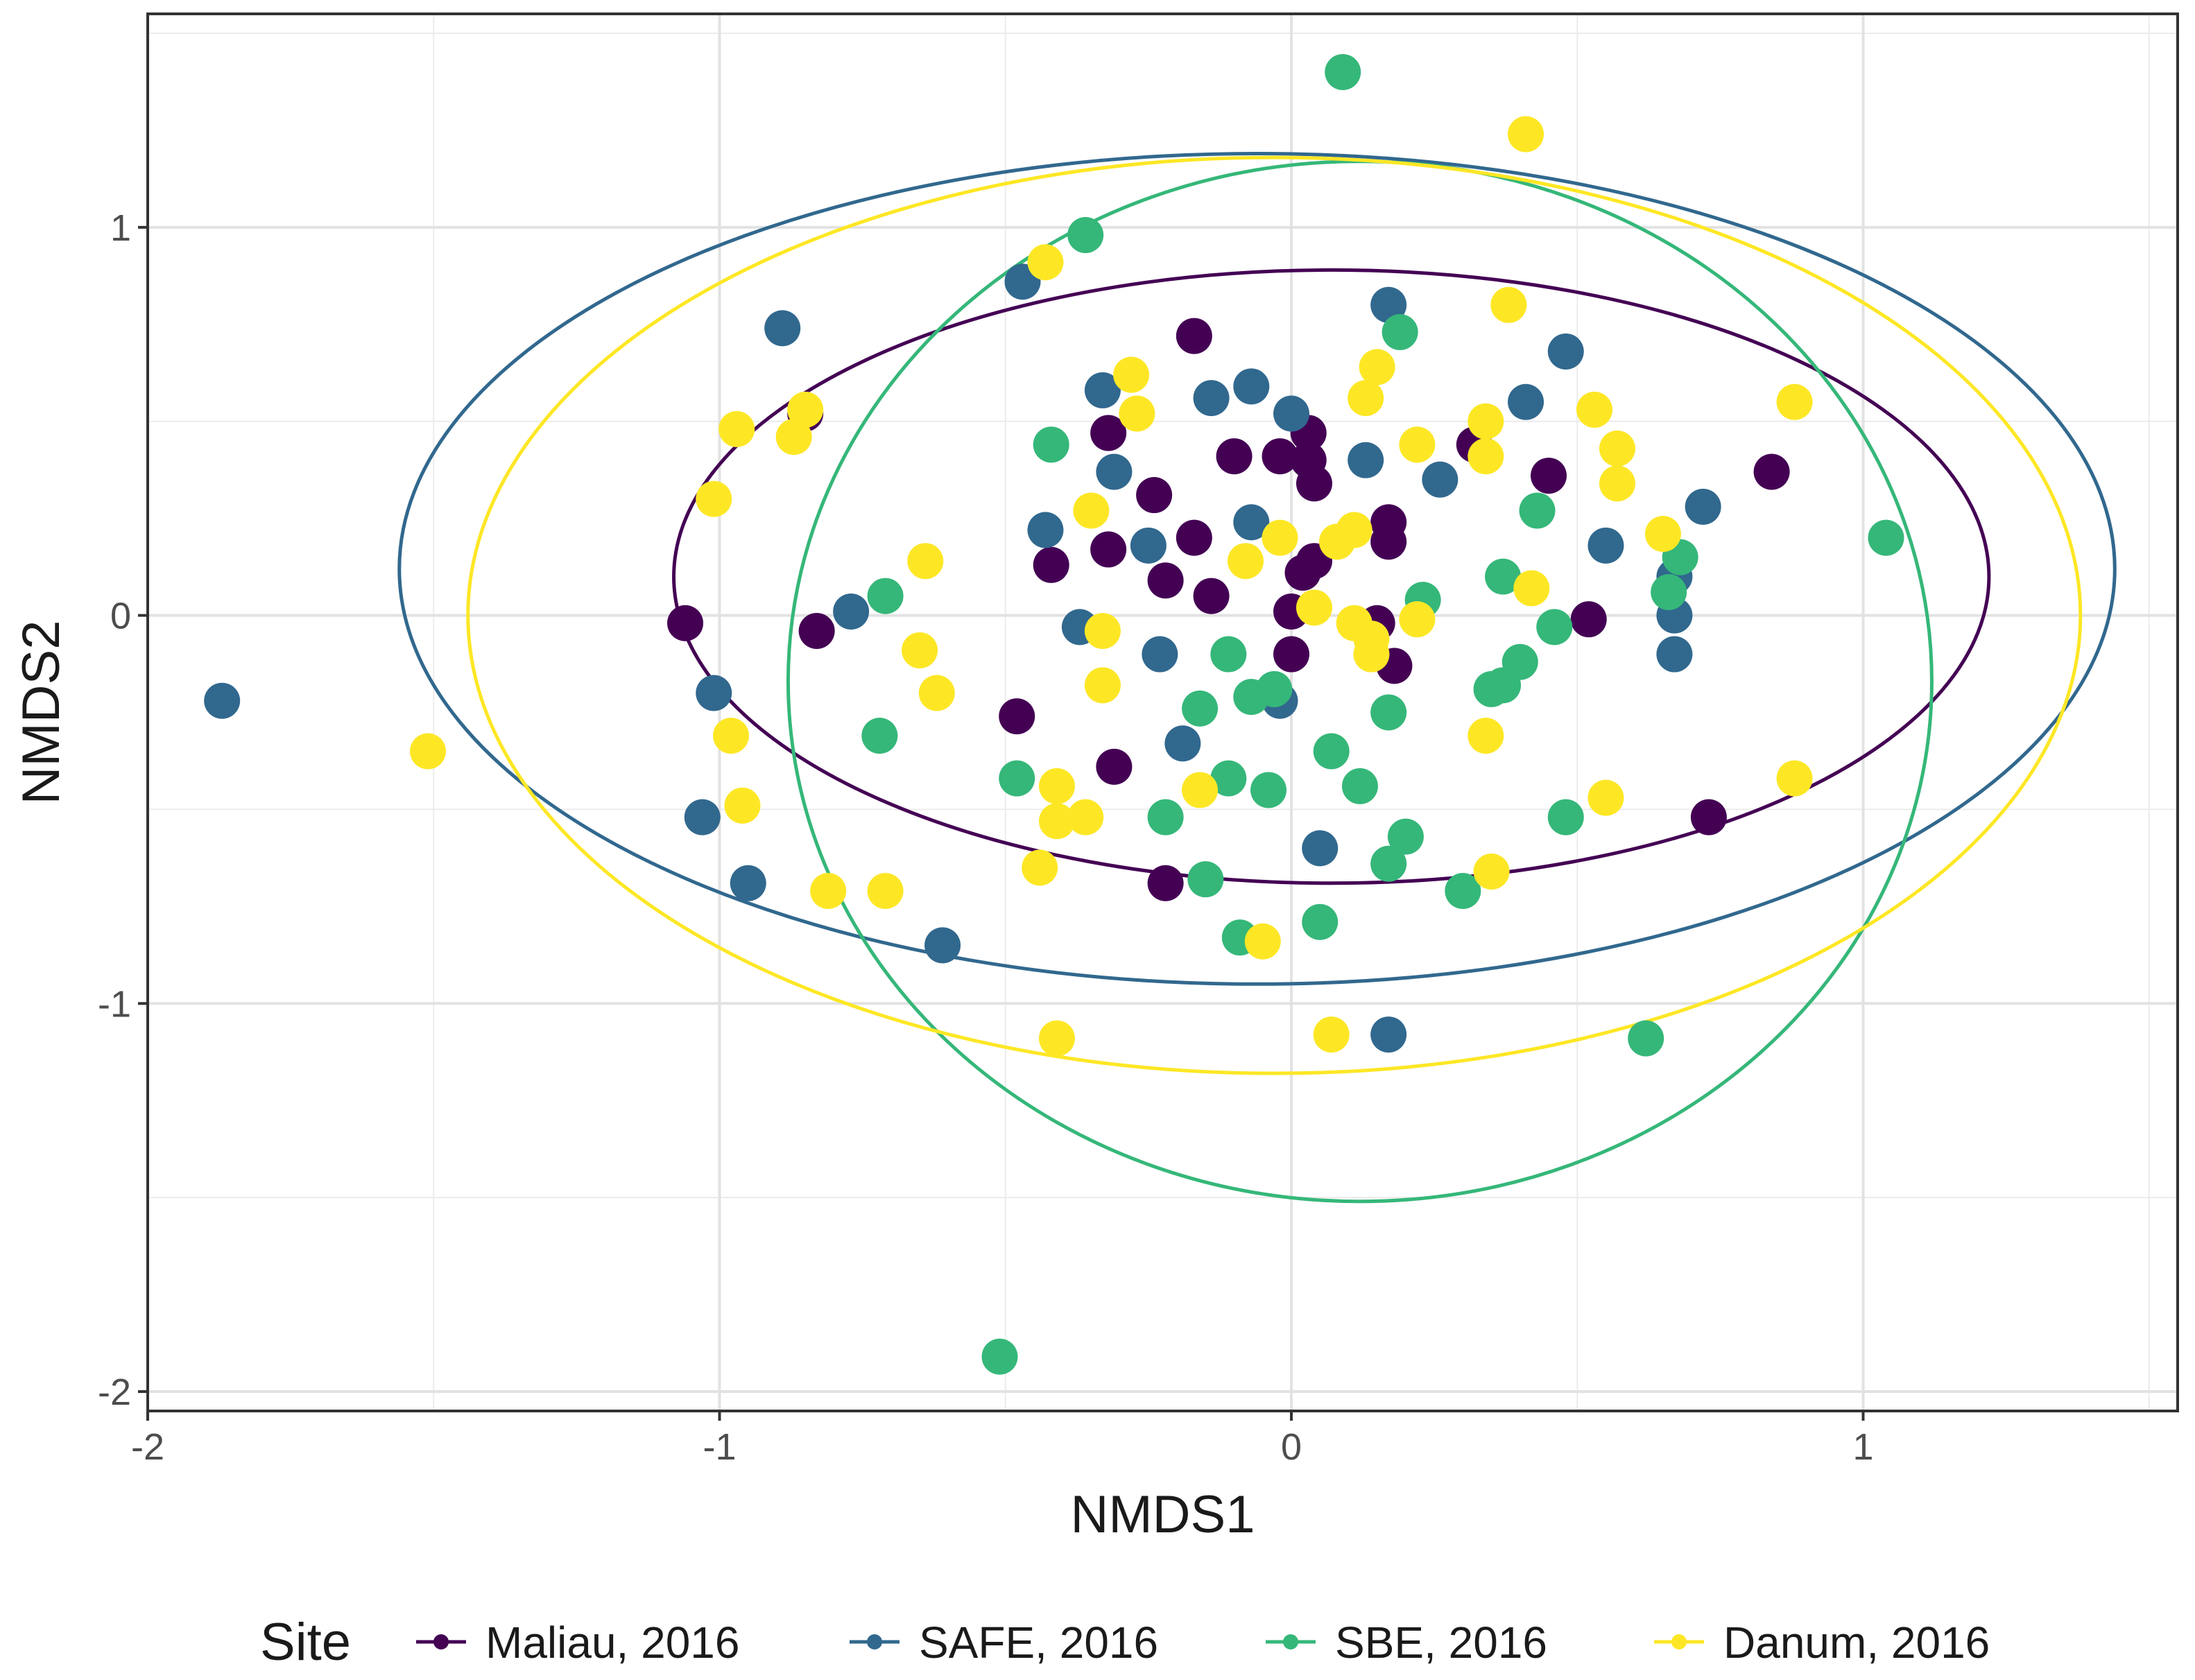  Describe the element at coordinates (1291, 1447) in the screenshot. I see `x-tick-label: 0` at that location.